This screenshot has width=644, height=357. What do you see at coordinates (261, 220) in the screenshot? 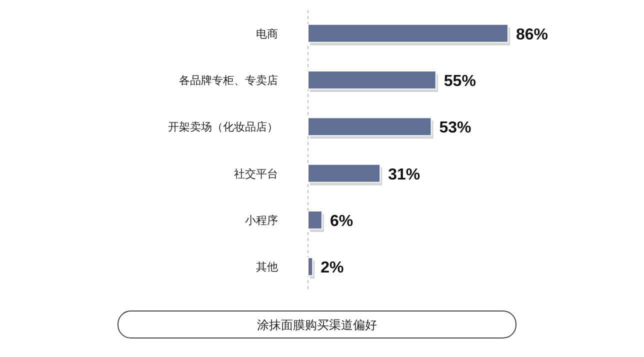
I see `y-tick-label: 小程序` at bounding box center [261, 220].